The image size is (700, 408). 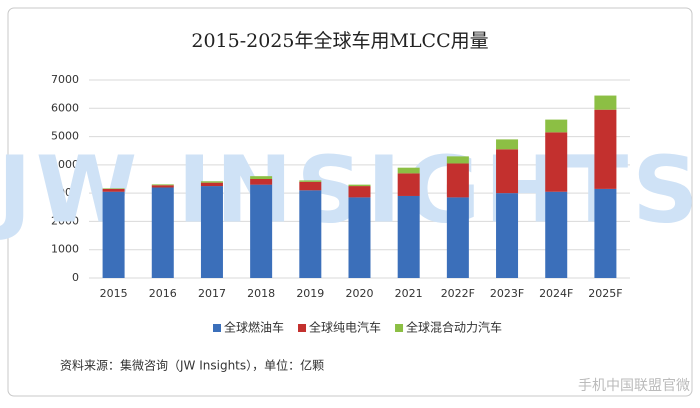 What do you see at coordinates (605, 293) in the screenshot?
I see `x-tick-label: 2025F` at bounding box center [605, 293].